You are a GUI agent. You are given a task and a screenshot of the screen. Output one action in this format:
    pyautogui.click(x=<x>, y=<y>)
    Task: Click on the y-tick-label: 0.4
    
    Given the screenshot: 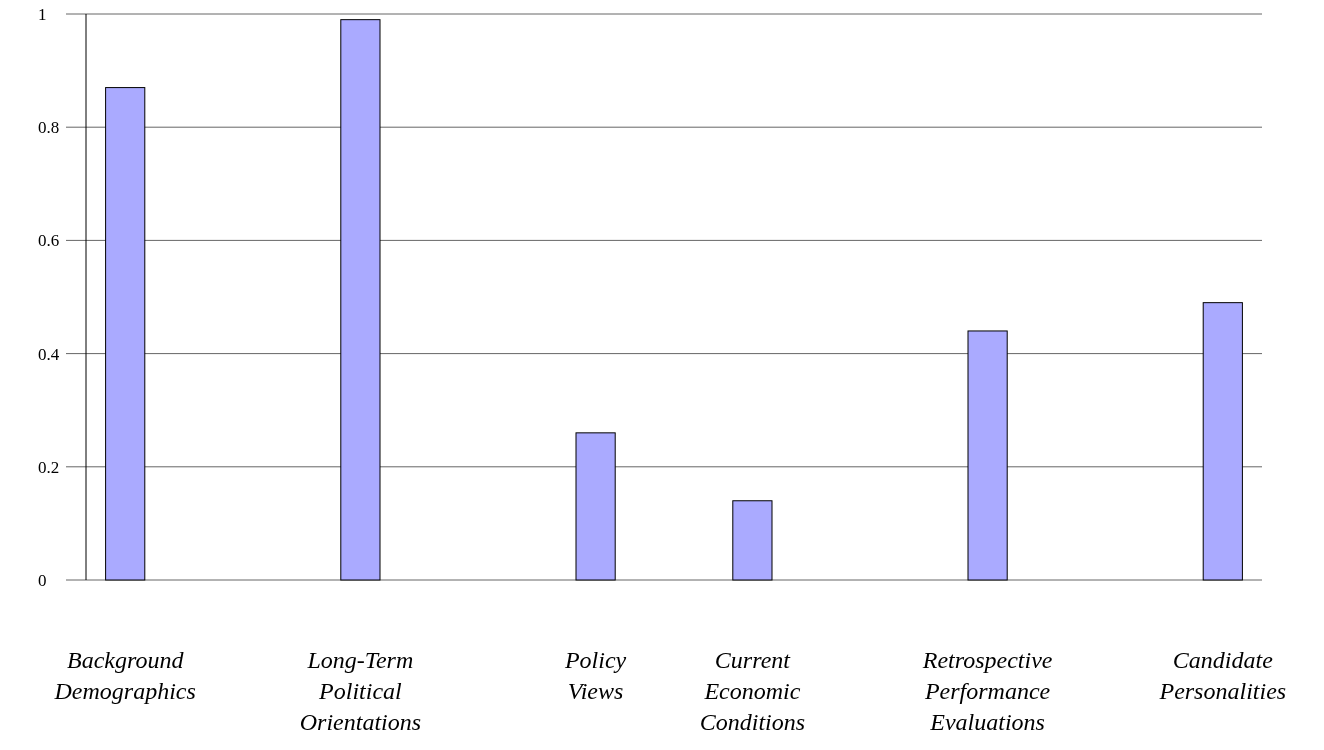 What is the action you would take?
    pyautogui.click(x=49, y=354)
    